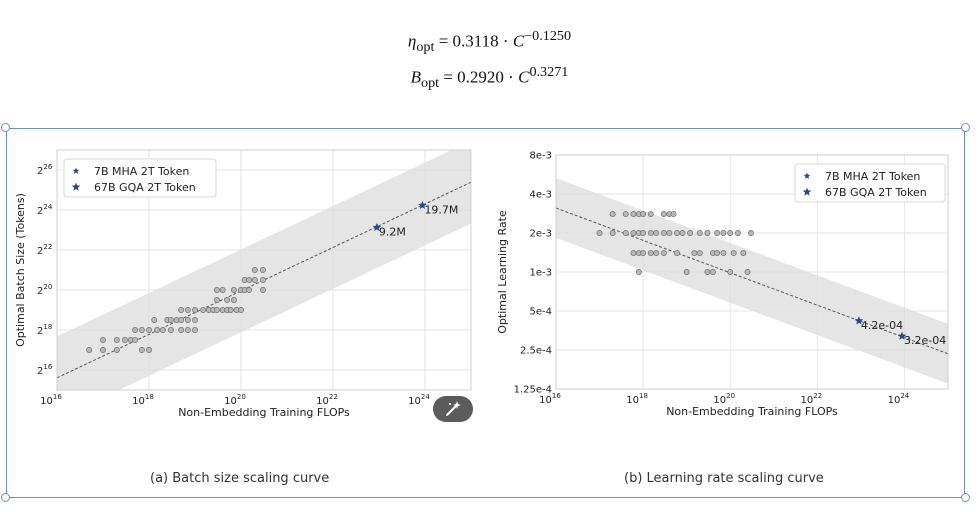 This screenshot has width=979, height=520. Describe the element at coordinates (724, 478) in the screenshot. I see `caption-learning-rate: (b) Learning rate scaling curve` at that location.